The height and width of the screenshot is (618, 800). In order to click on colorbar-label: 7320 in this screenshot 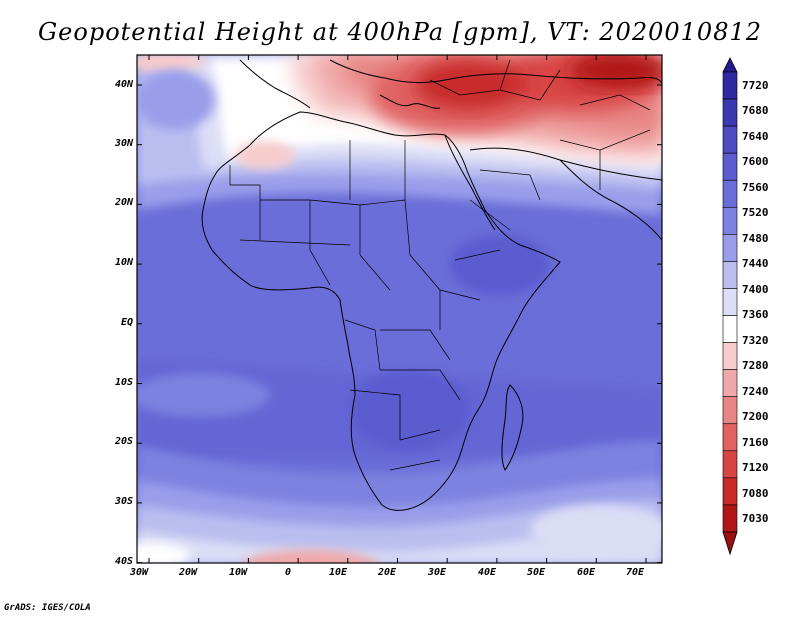, I will do `click(755, 340)`.